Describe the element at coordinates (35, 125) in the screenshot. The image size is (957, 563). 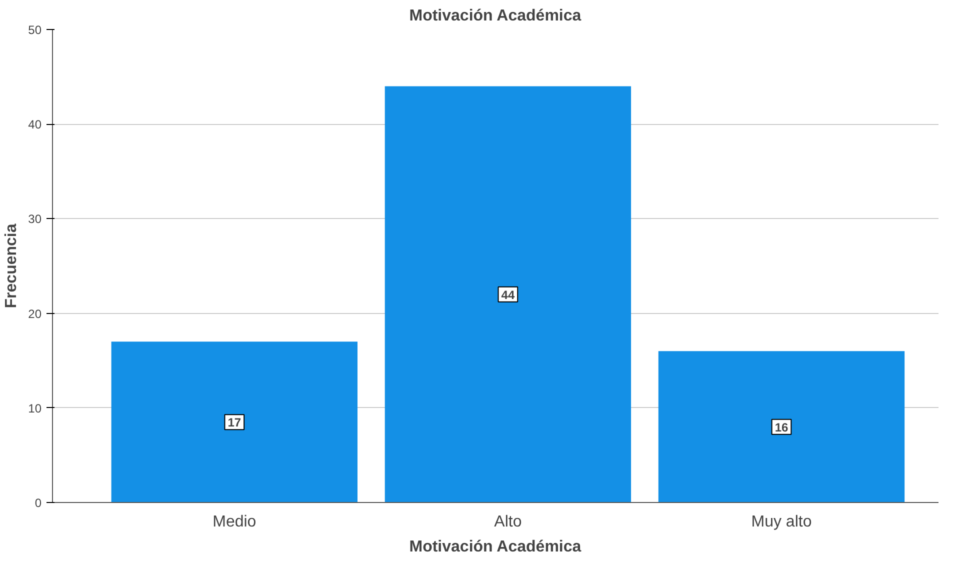
I see `y-tick-label: 40` at that location.